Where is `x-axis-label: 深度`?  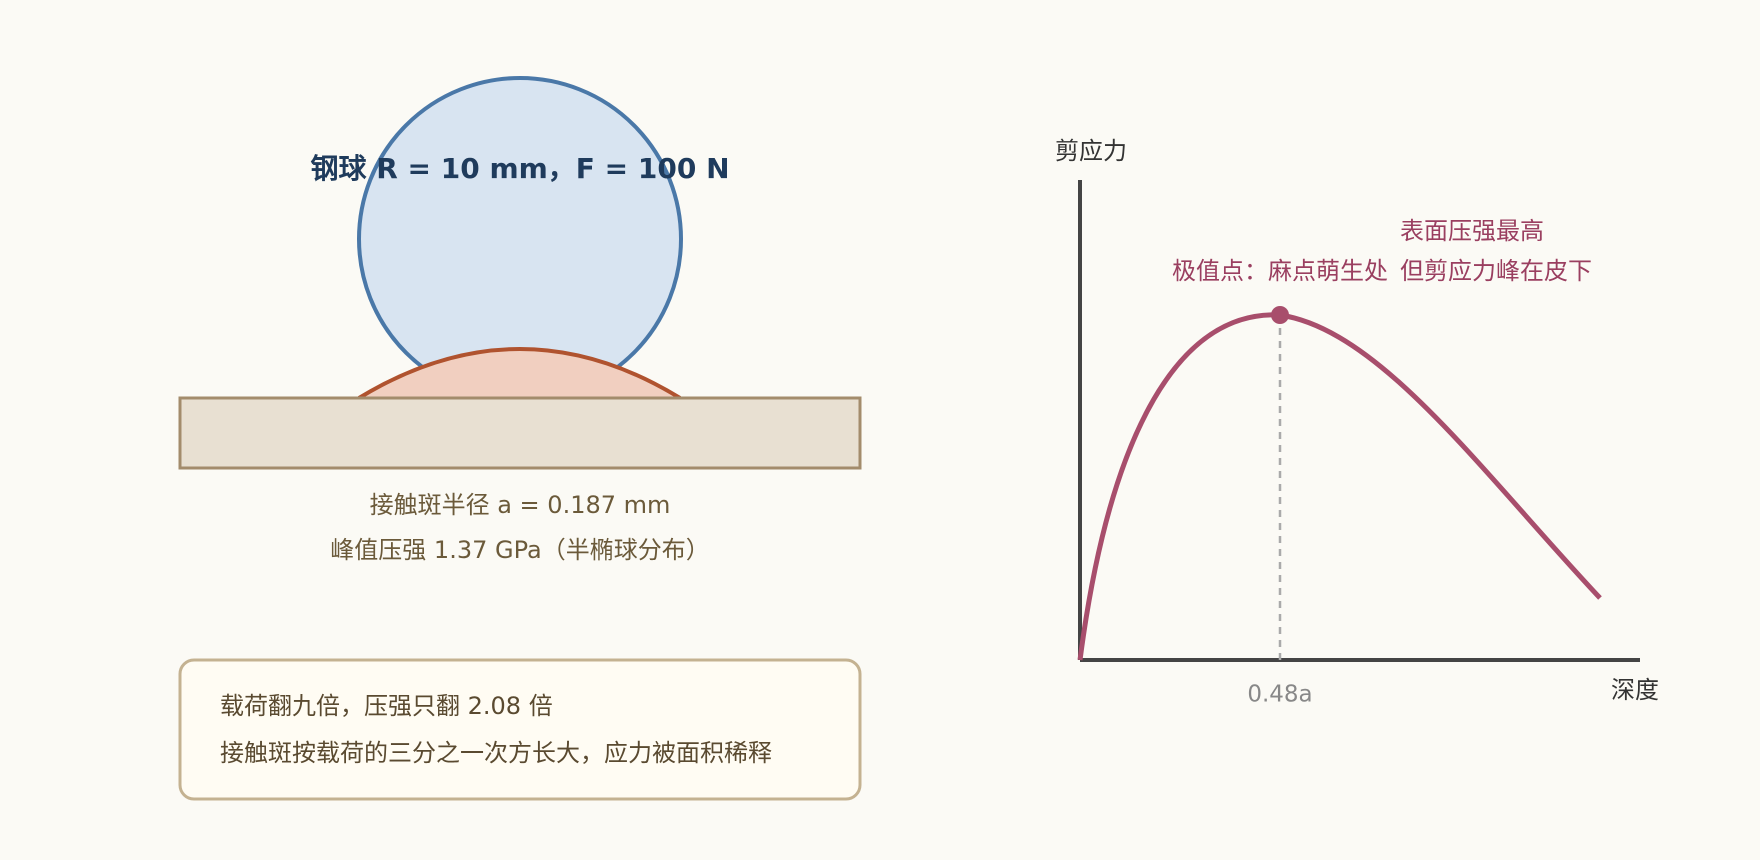
x-axis-label: 深度 is located at coordinates (1635, 690).